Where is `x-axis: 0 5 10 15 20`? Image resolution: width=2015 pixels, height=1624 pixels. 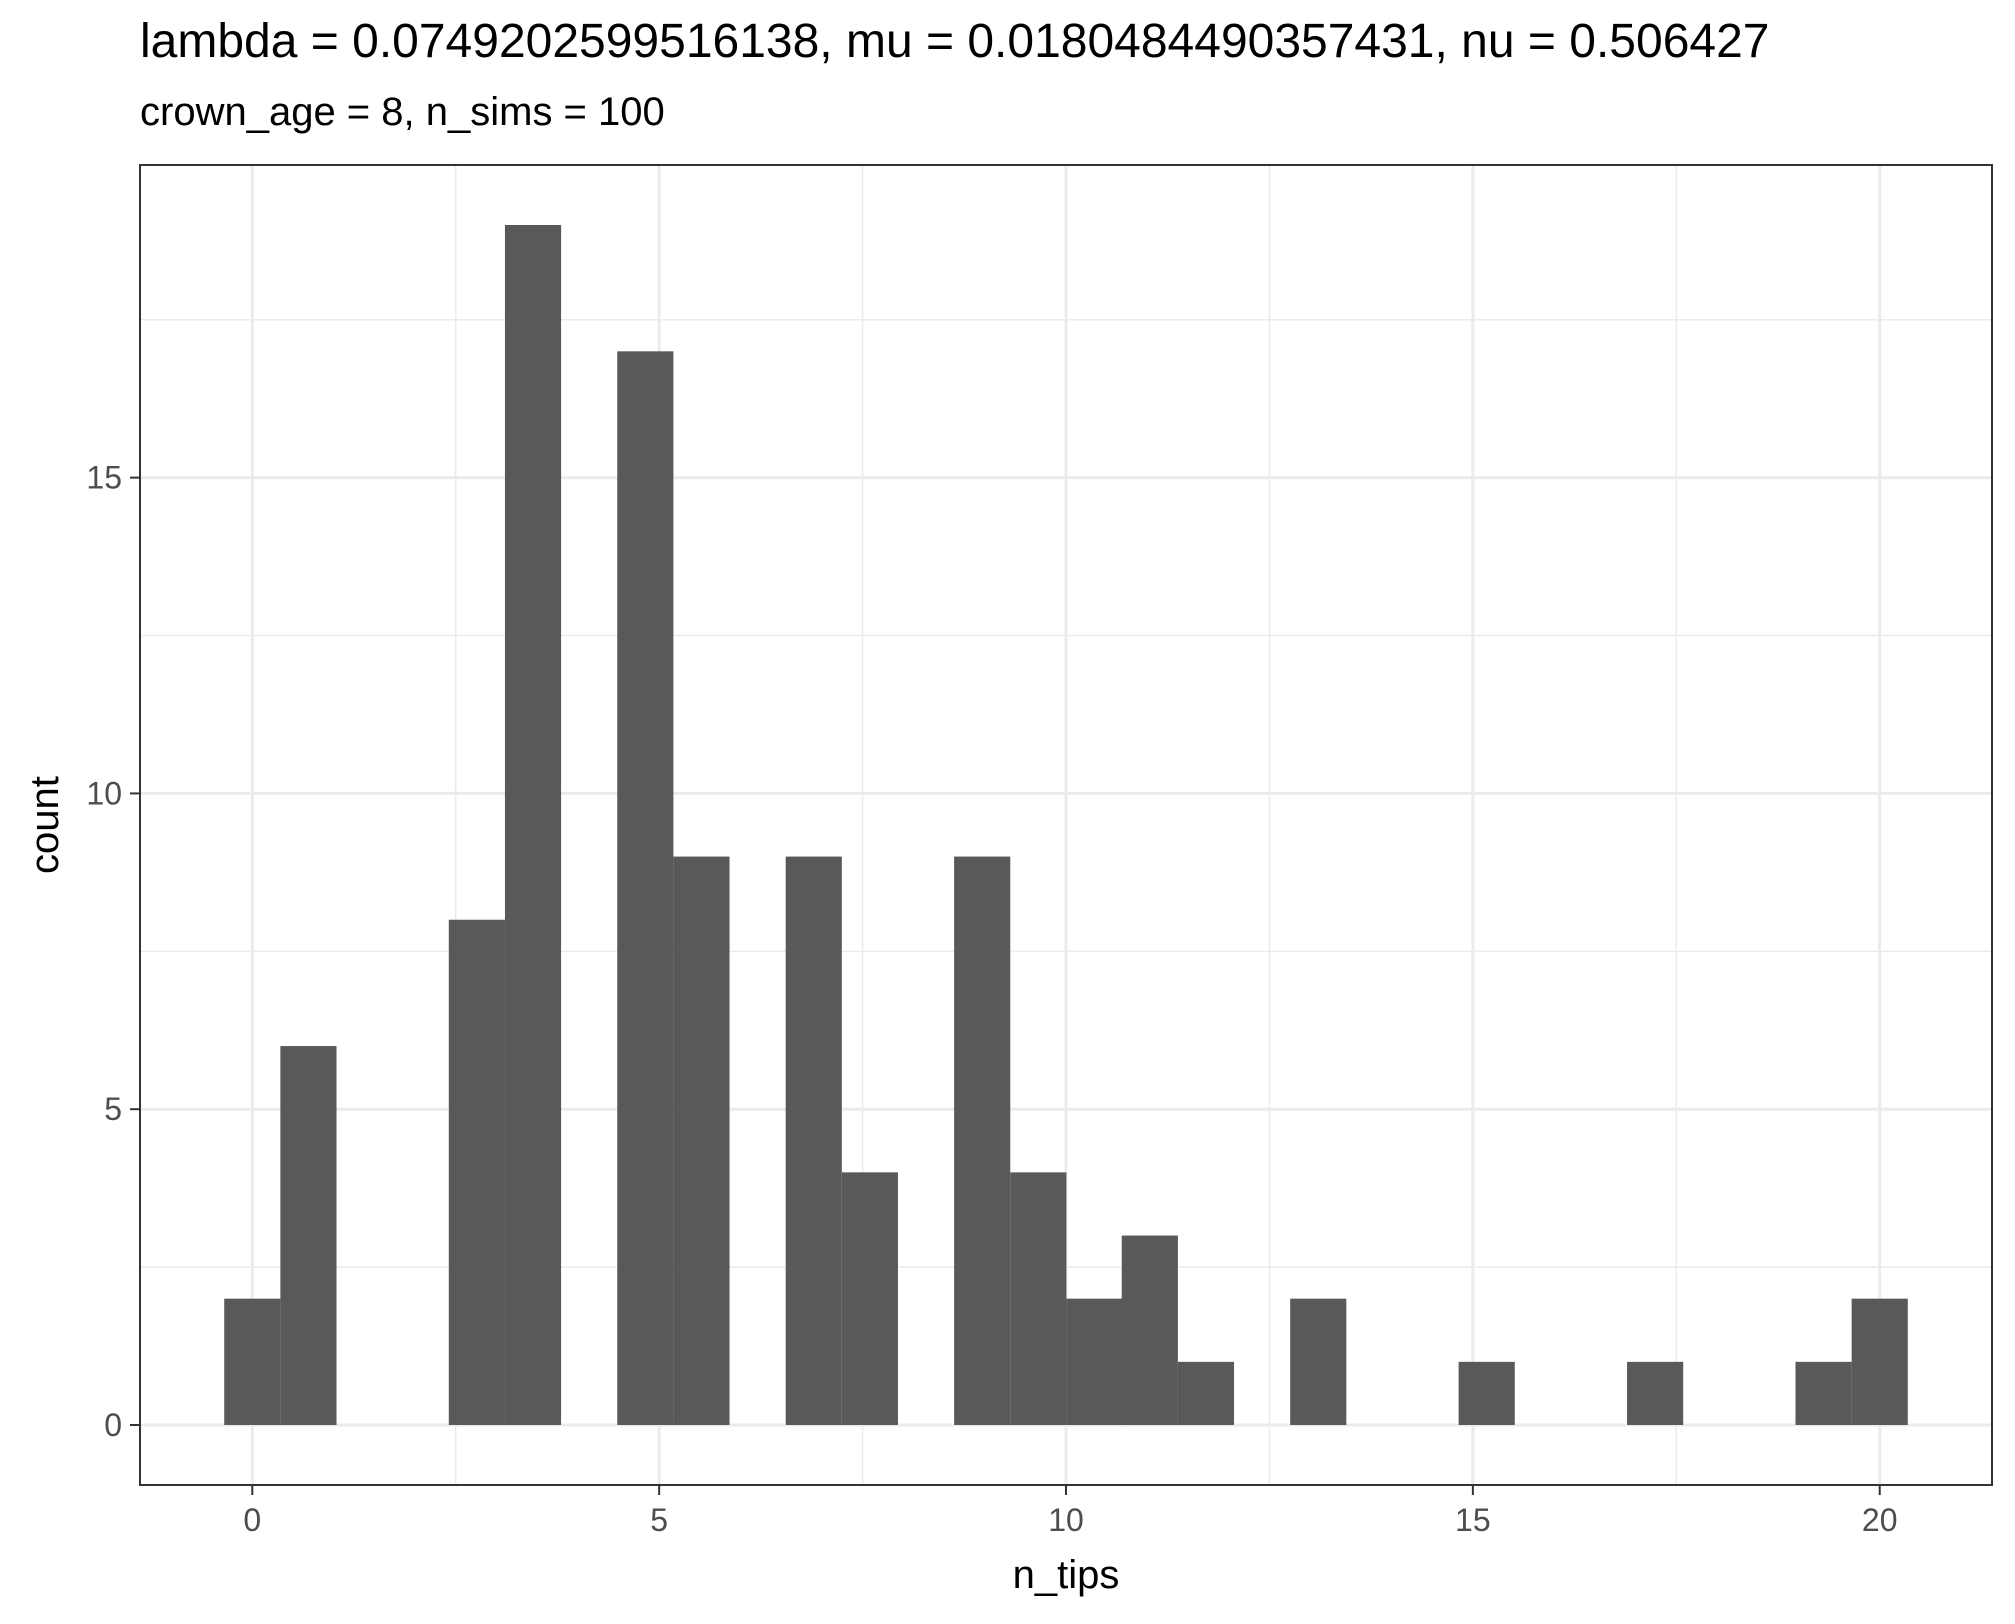
x-axis: 0 5 10 15 20 is located at coordinates (1070, 1511).